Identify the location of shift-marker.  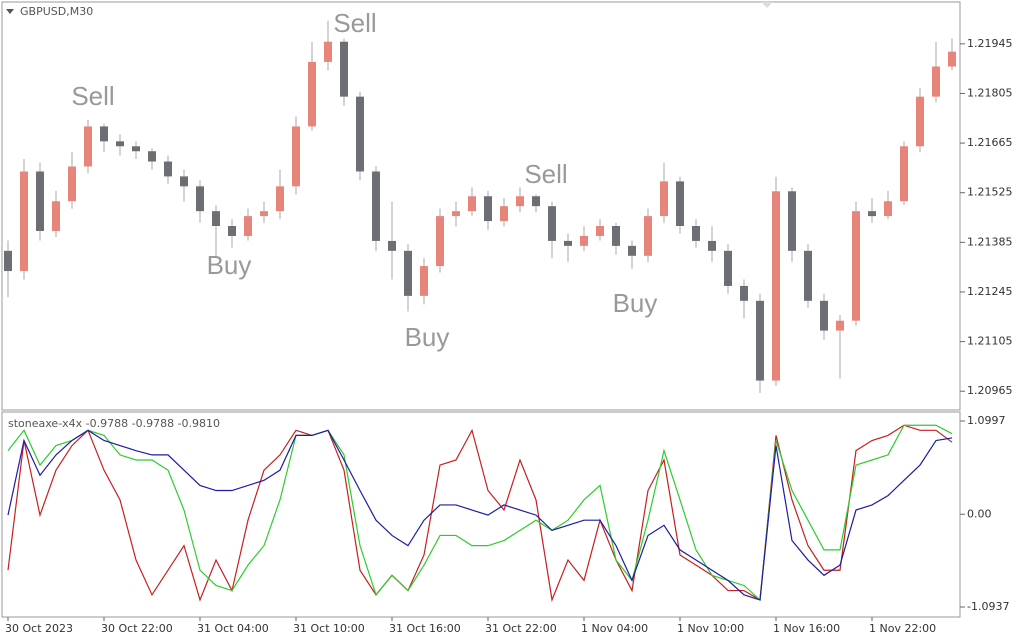
(767, 5).